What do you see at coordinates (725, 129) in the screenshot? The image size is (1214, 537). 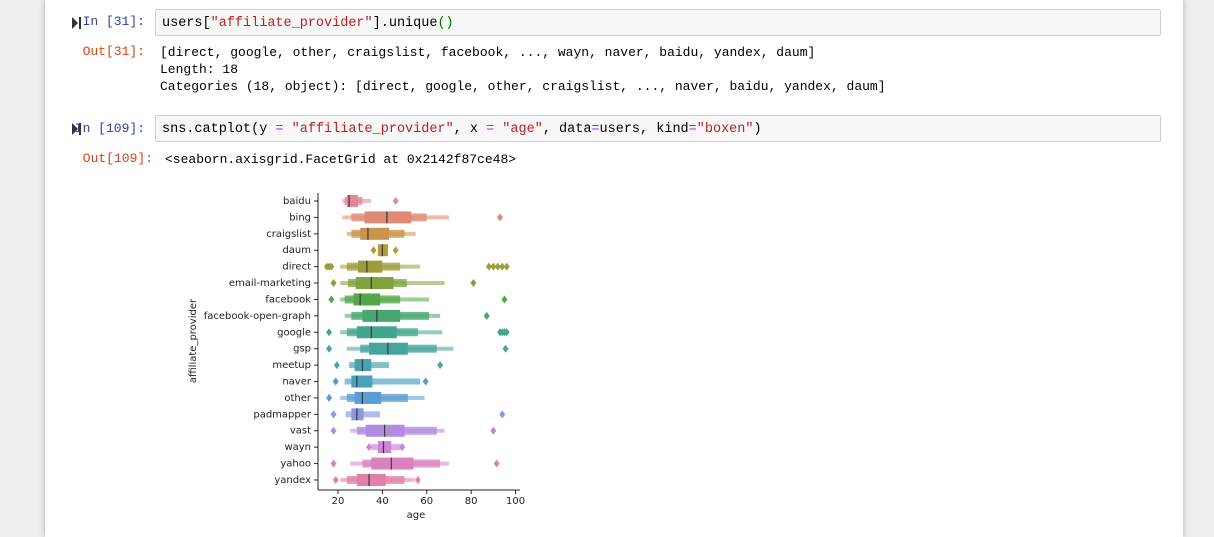 I see `code-string: "boxen"` at bounding box center [725, 129].